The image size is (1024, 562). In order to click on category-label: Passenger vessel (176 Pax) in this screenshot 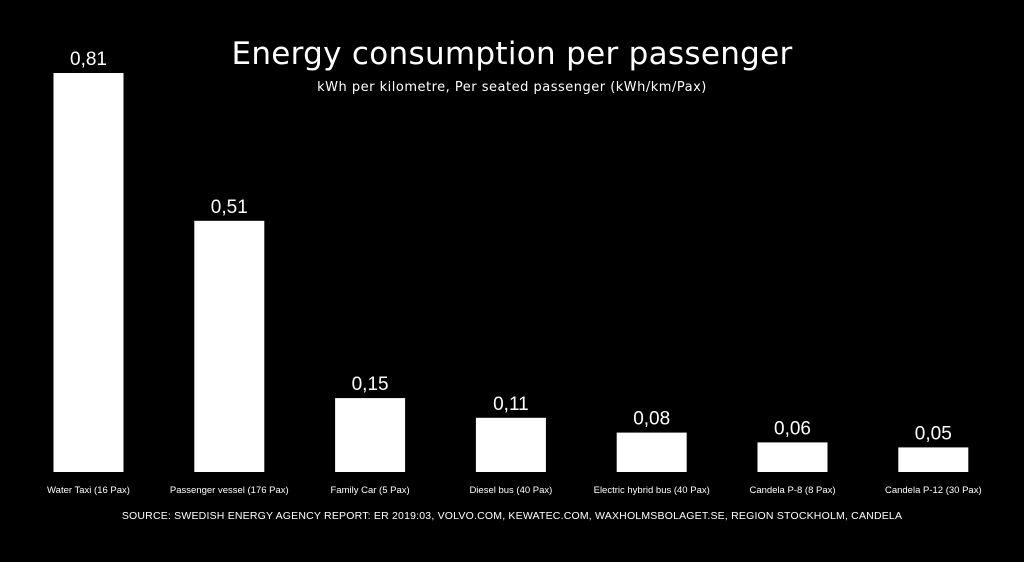, I will do `click(229, 490)`.